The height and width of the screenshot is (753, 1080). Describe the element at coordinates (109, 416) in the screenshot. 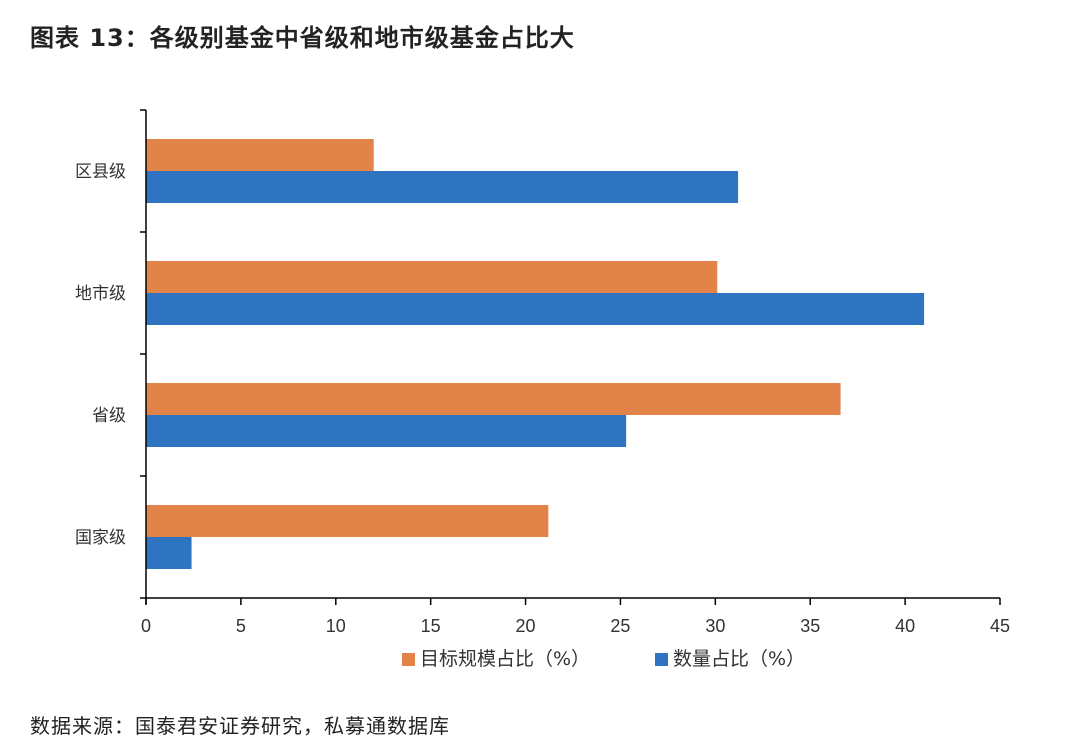

I see `category-label: 省级` at that location.